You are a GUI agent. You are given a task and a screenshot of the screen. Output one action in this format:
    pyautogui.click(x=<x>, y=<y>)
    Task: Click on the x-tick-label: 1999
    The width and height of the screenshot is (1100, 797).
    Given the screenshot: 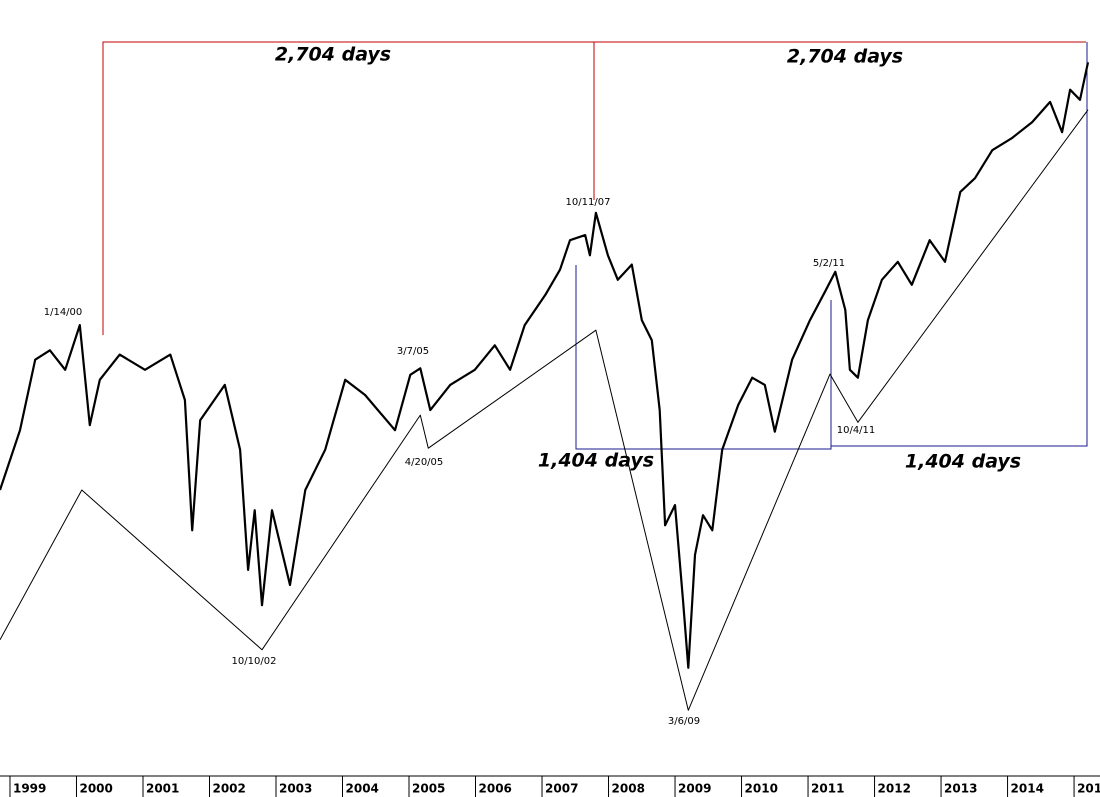 What is the action you would take?
    pyautogui.click(x=29, y=789)
    